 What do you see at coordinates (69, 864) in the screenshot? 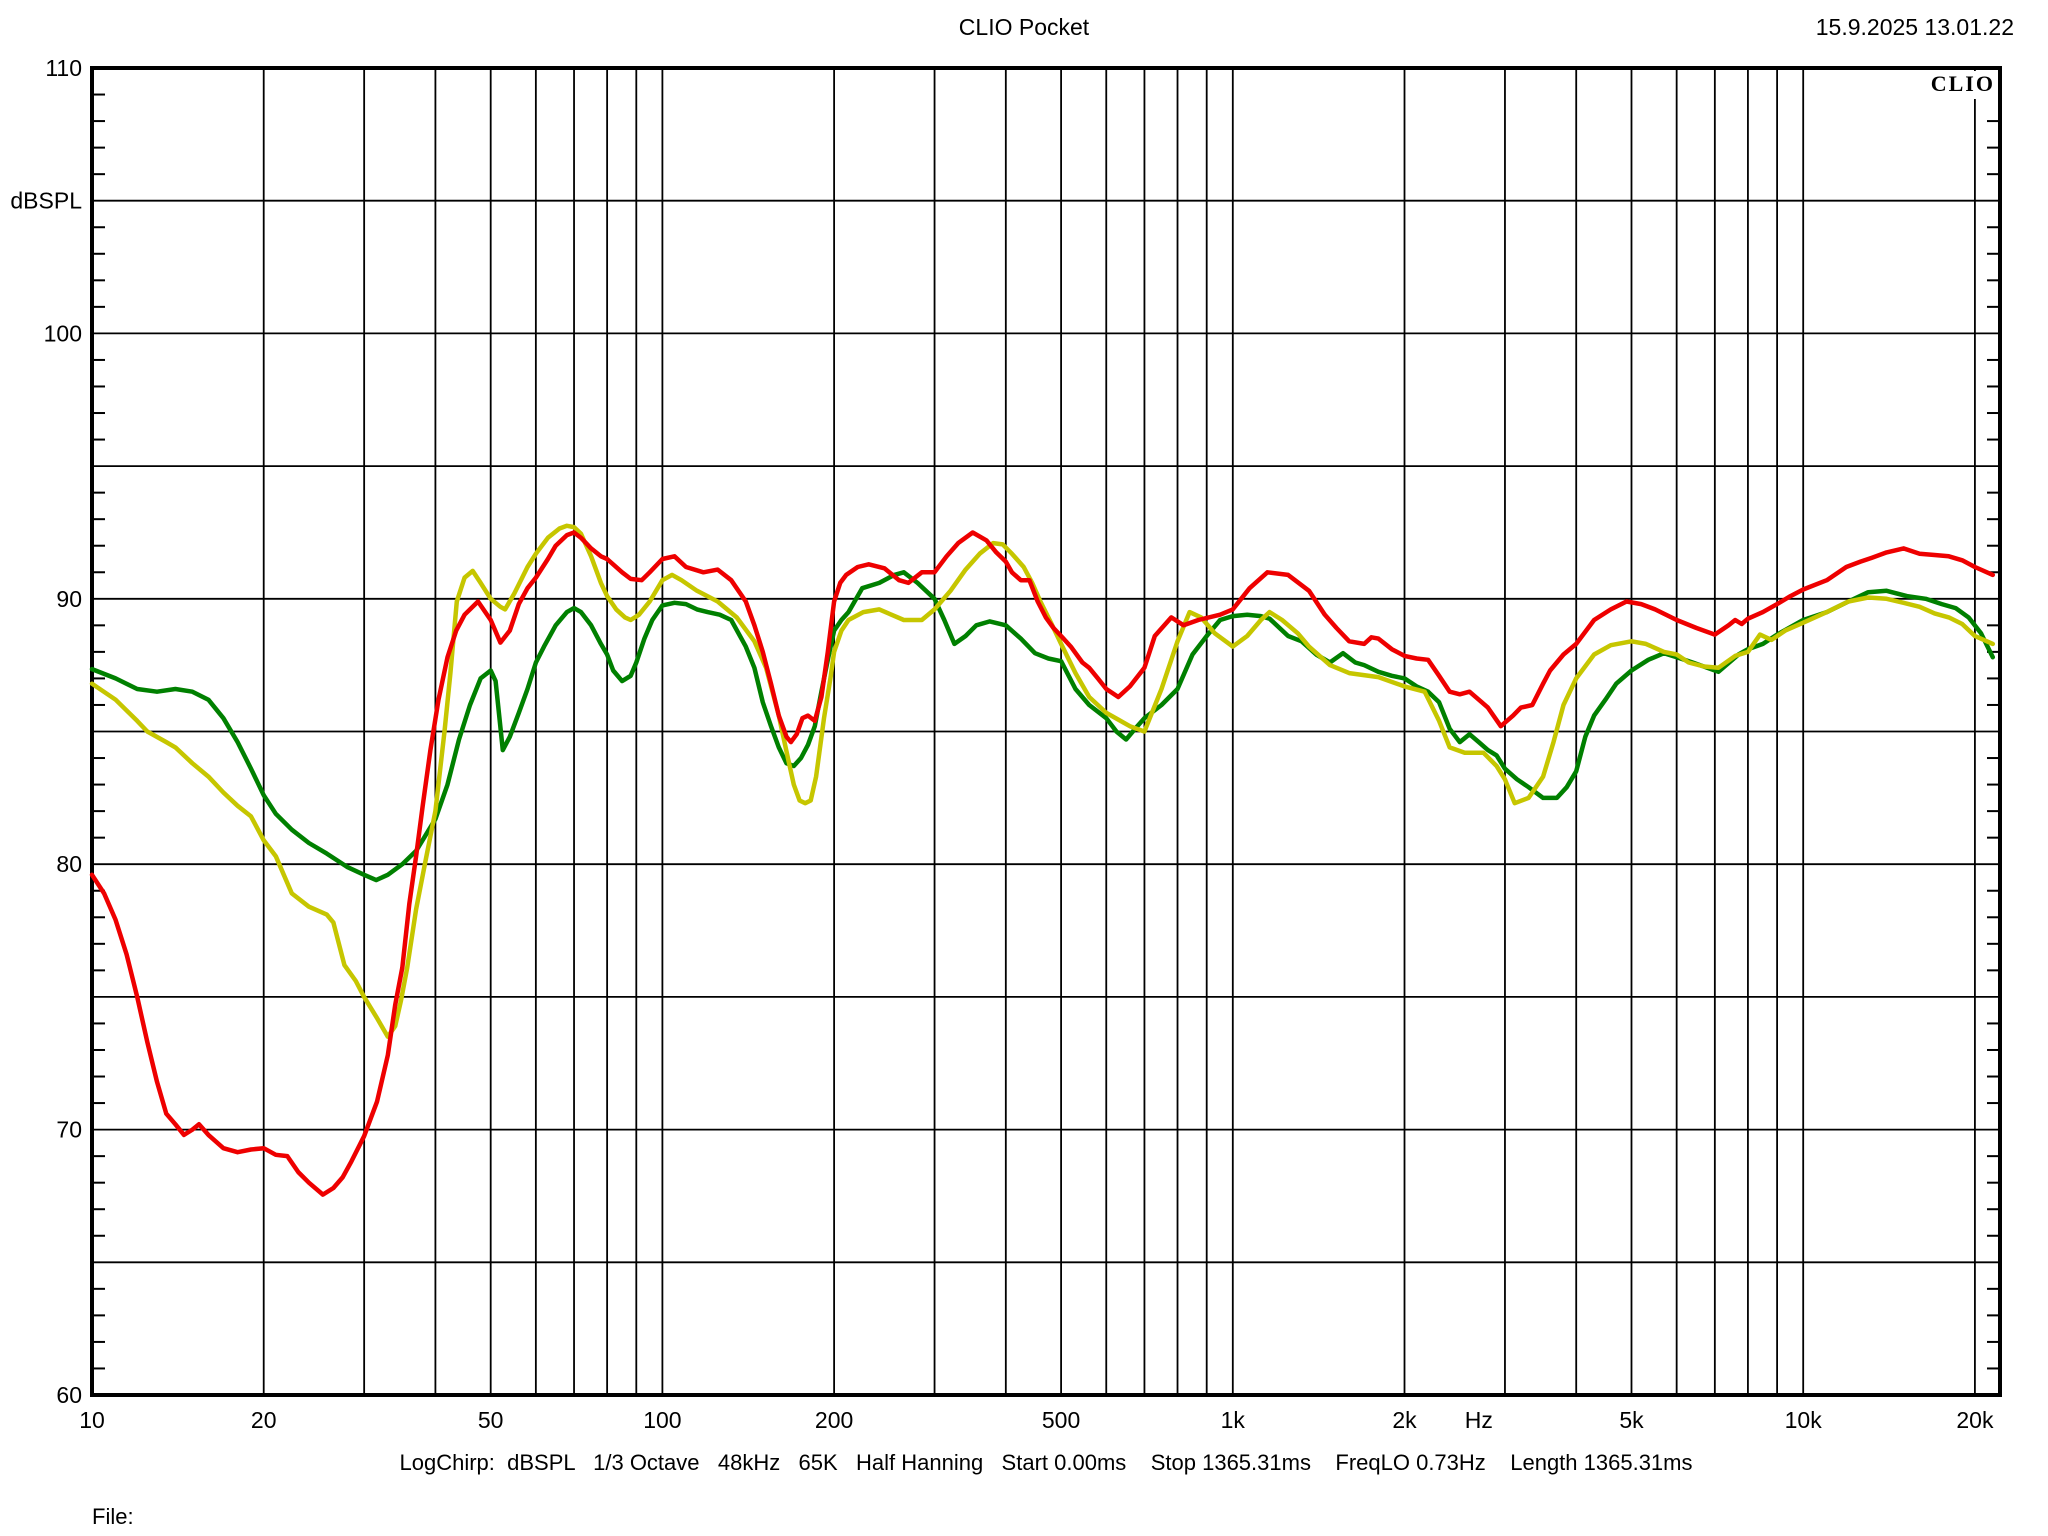
I see `y-tick-label: 80` at bounding box center [69, 864].